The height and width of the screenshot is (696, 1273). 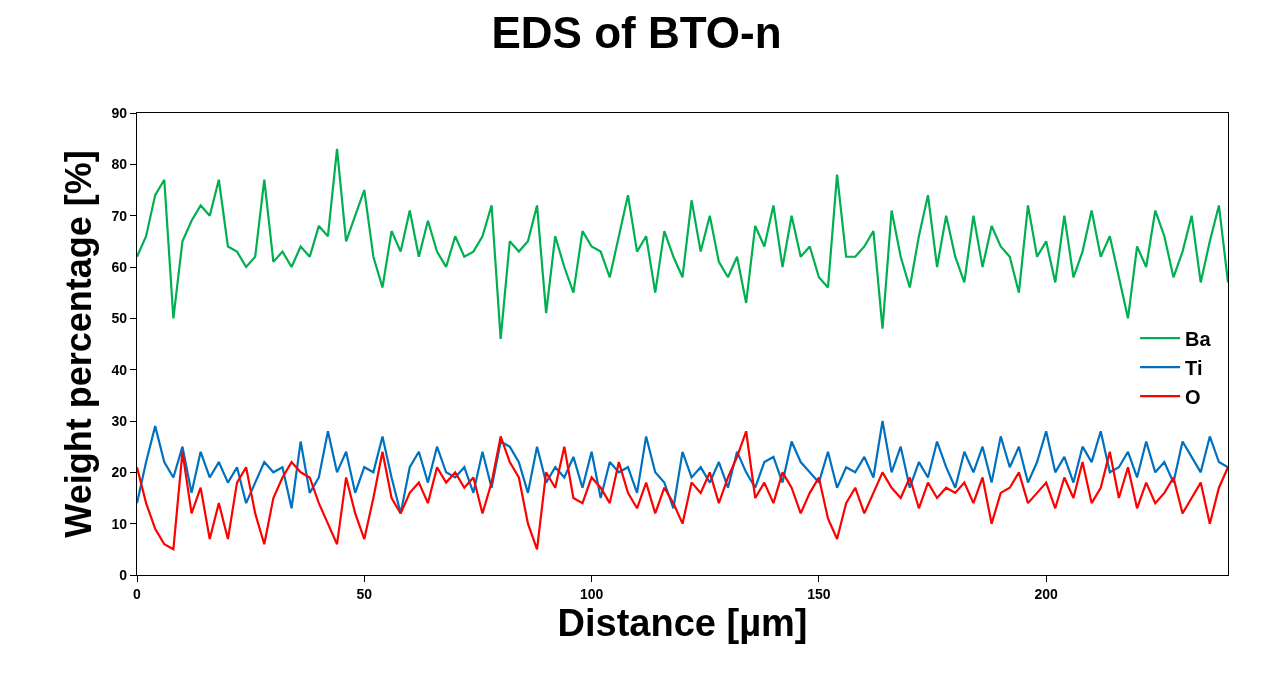 I want to click on y-tick-label: 30, so click(x=119, y=420).